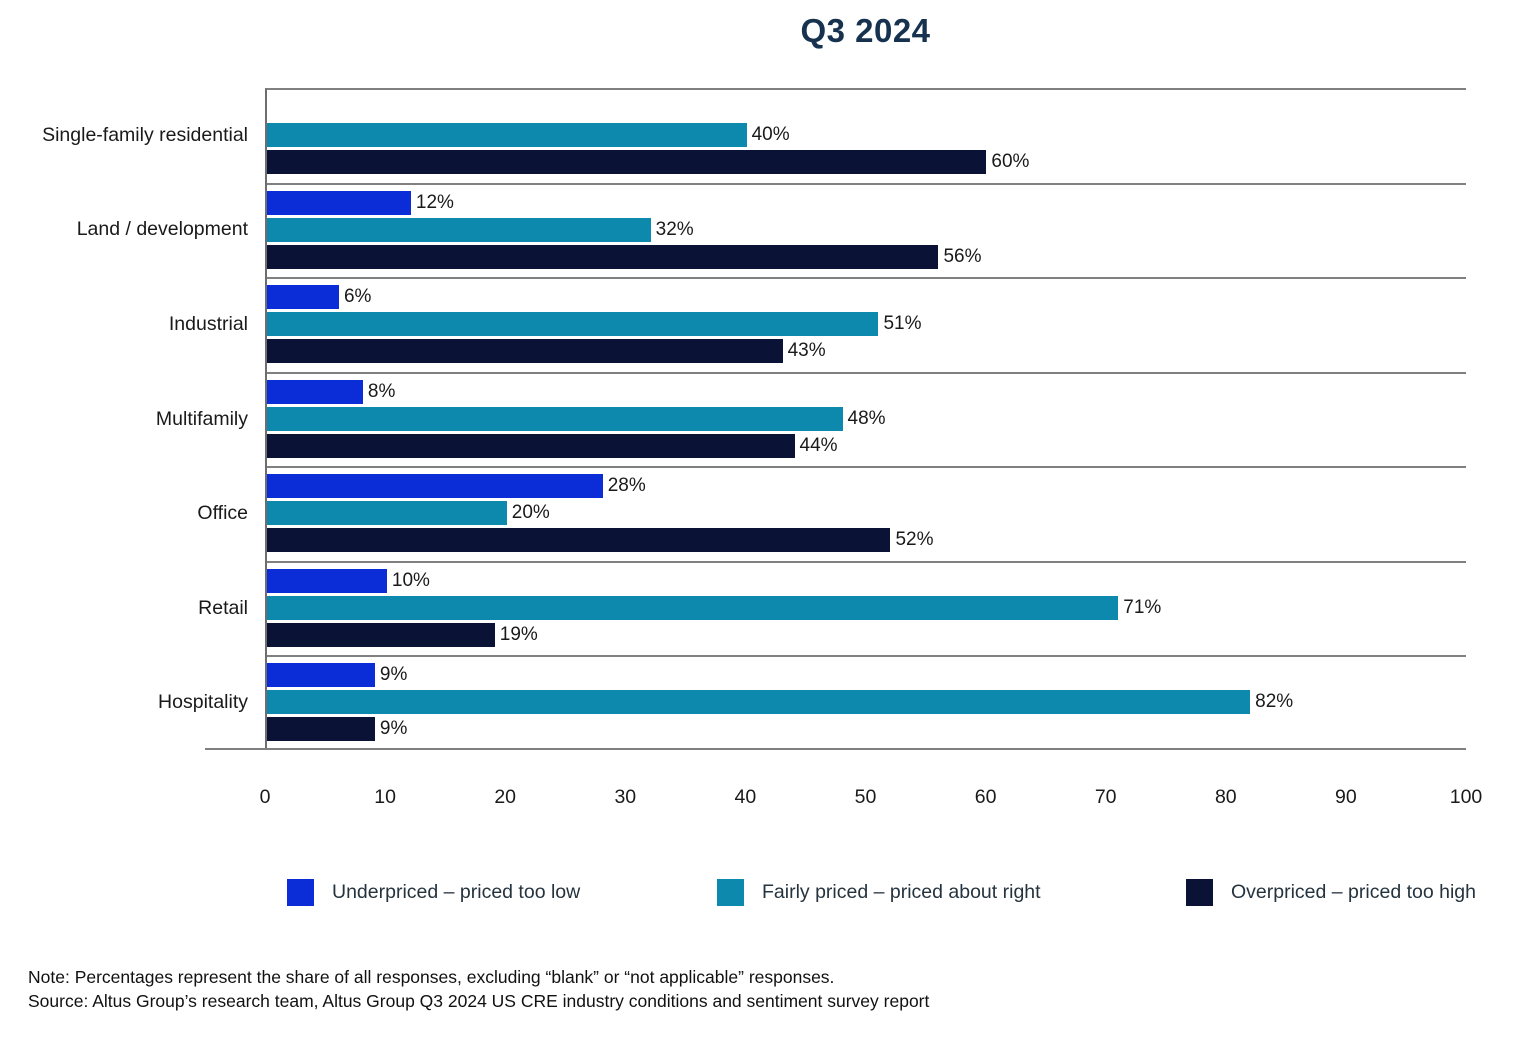 This screenshot has height=1043, width=1526. What do you see at coordinates (730, 892) in the screenshot?
I see `legend-swatch-fairly-priced` at bounding box center [730, 892].